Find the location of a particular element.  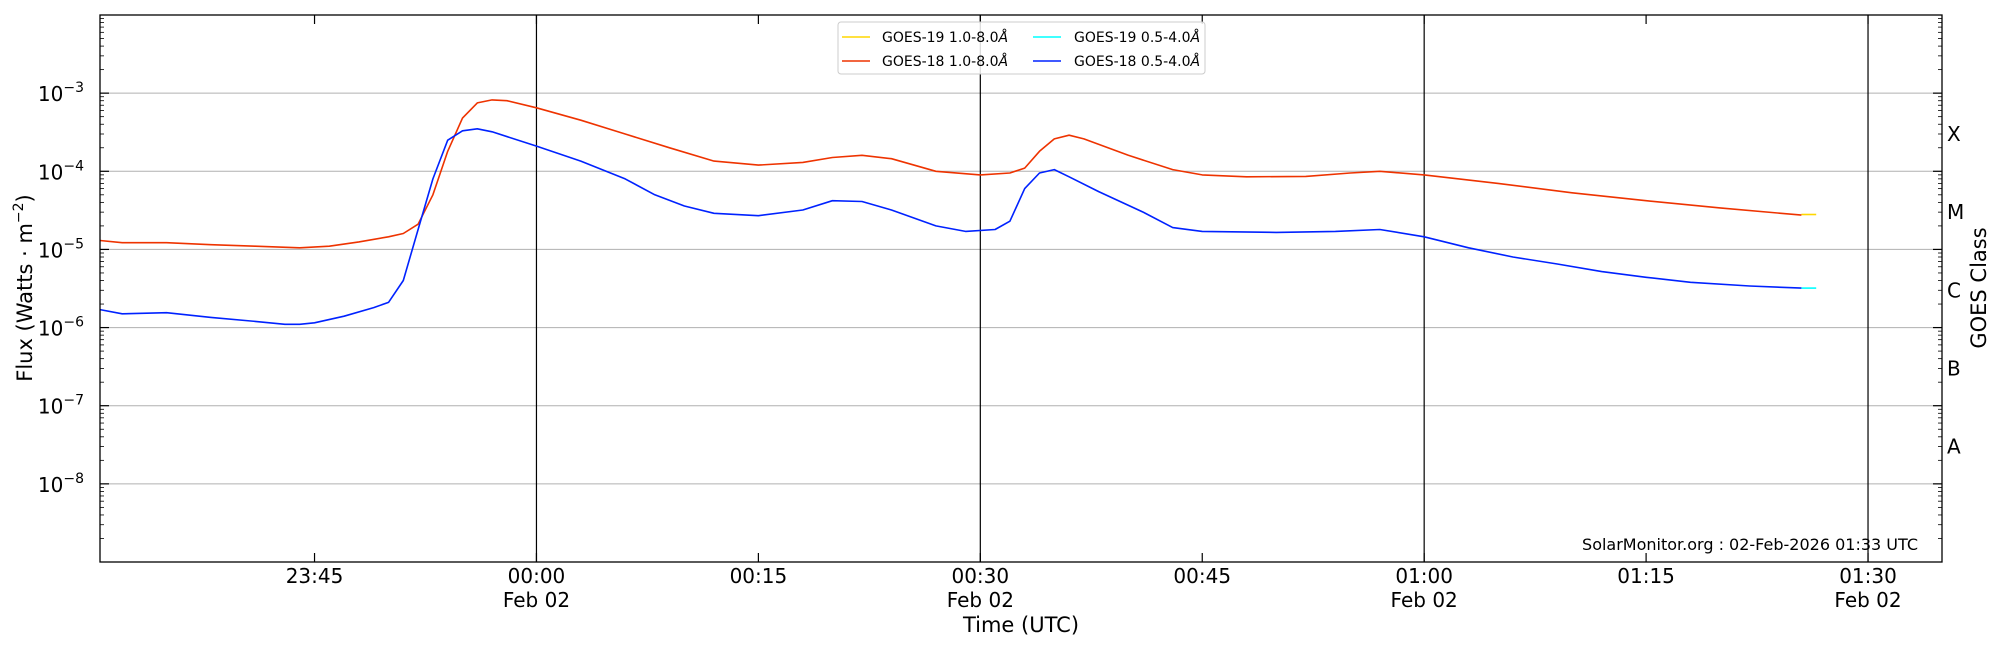

legend-label-goes19-short: GOES-19 0.5-4.0Å is located at coordinates (1137, 37).